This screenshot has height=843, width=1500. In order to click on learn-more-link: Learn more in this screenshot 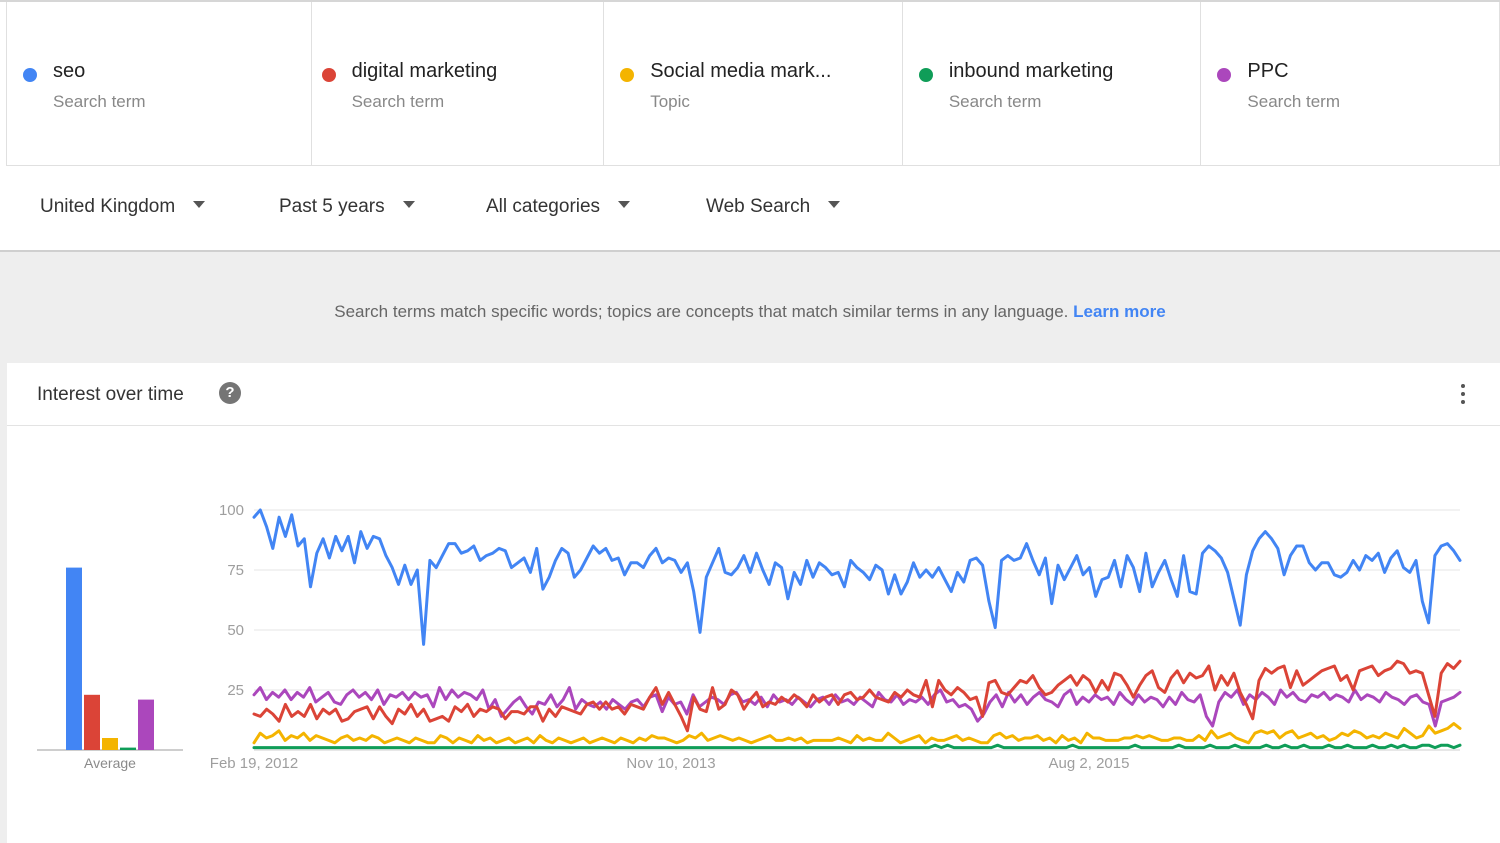, I will do `click(1119, 311)`.